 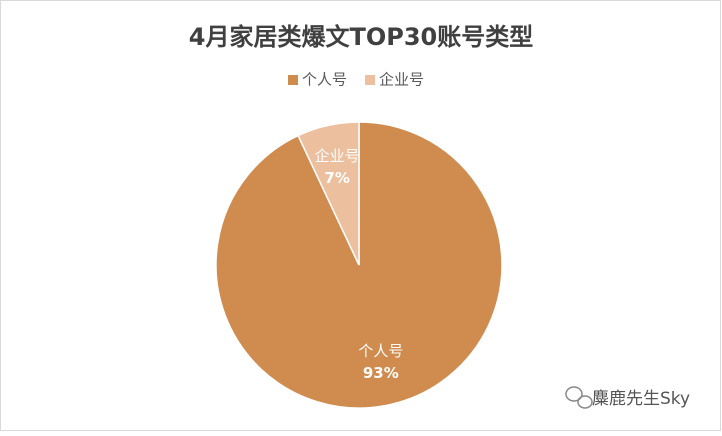 I want to click on pie-slice, so click(x=328, y=193).